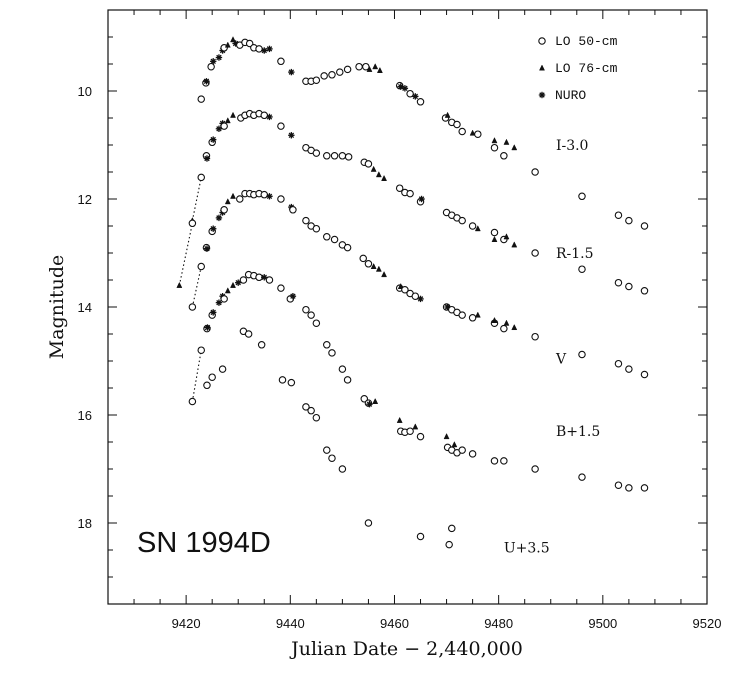 Image resolution: width=730 pixels, height=679 pixels. What do you see at coordinates (578, 68) in the screenshot?
I see `legend: LO 50-cm LO 76-cm NURO` at bounding box center [578, 68].